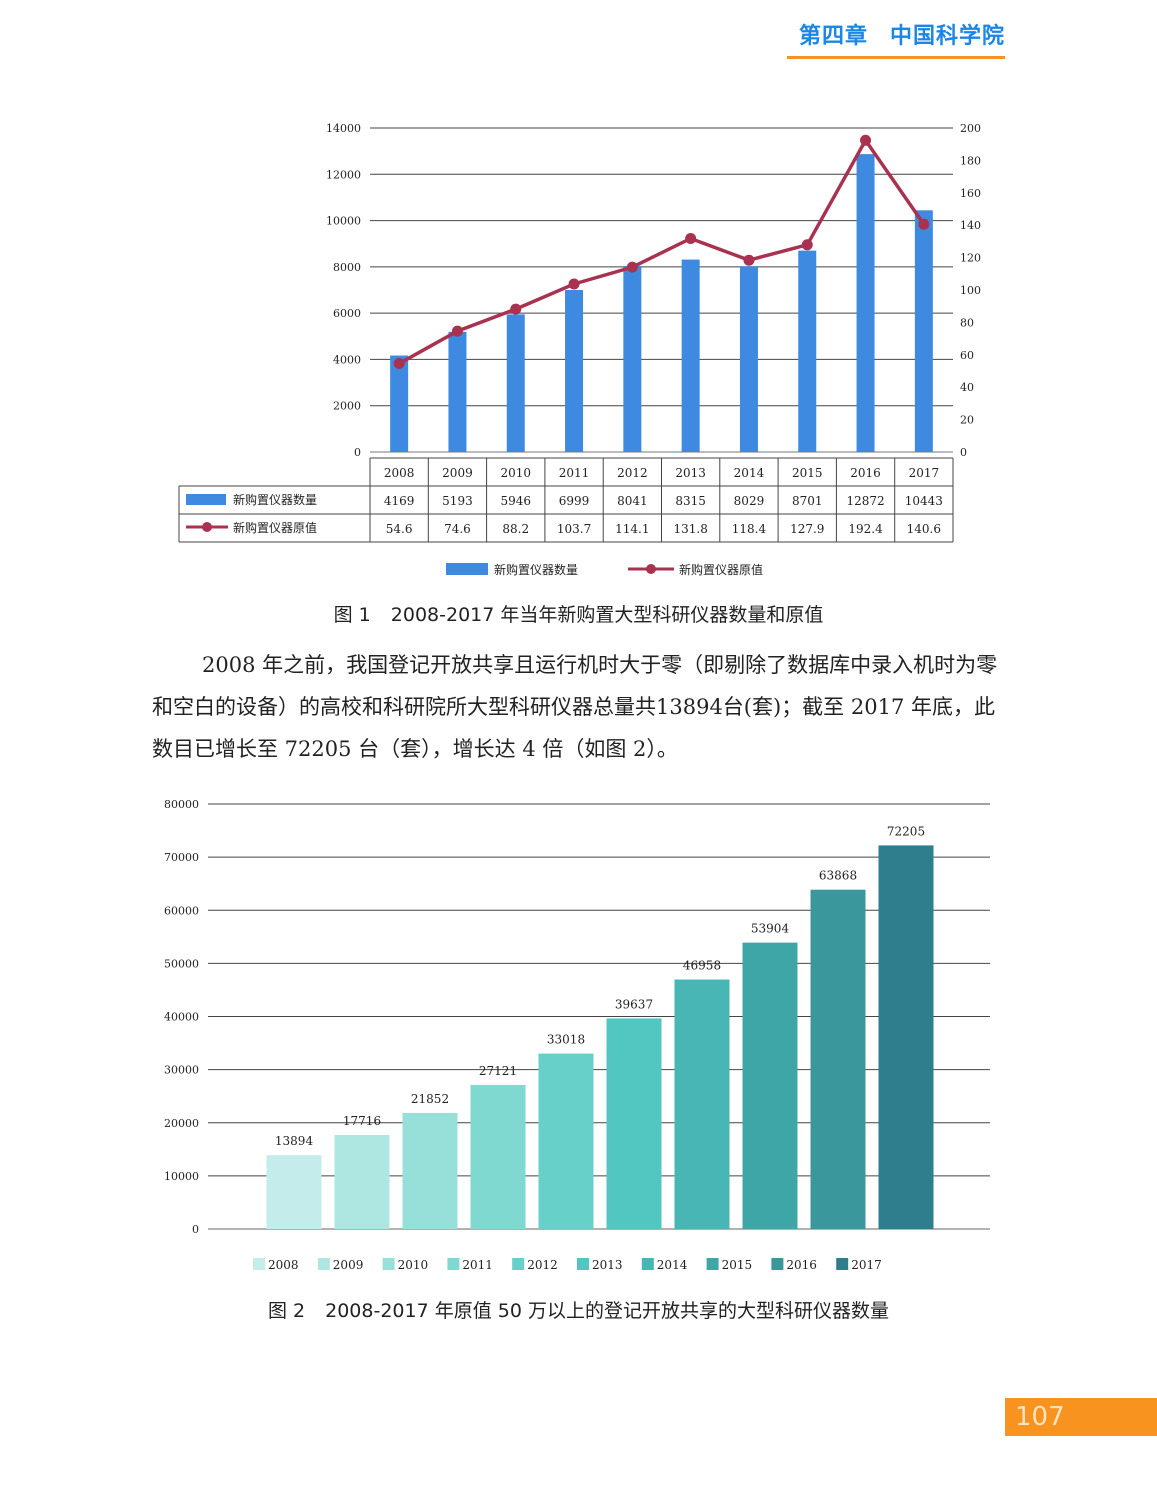 The width and height of the screenshot is (1157, 1508). What do you see at coordinates (515, 529) in the screenshot?
I see `table-cell: 88.2` at bounding box center [515, 529].